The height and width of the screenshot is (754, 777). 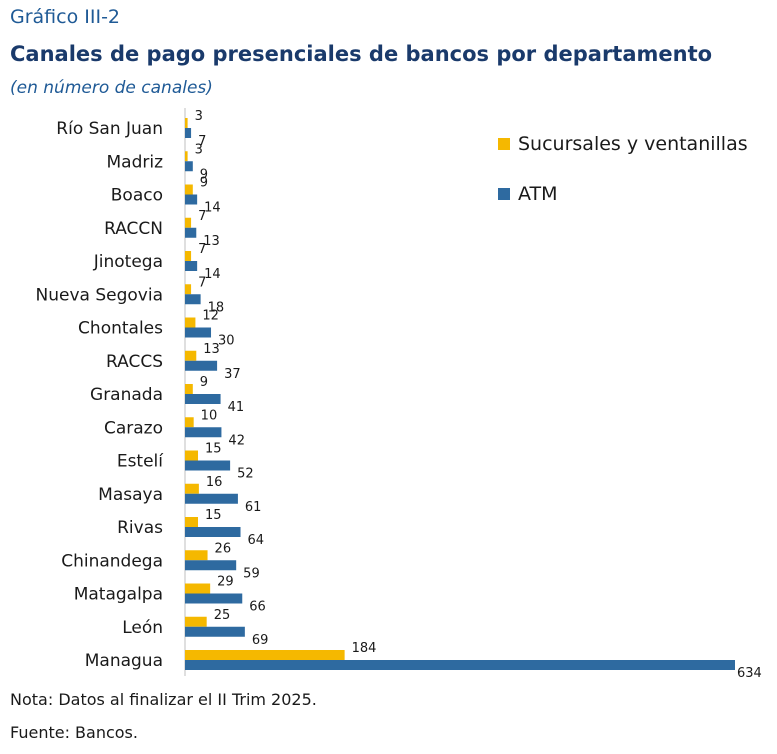 I want to click on category-label-nueva-segovia: Nueva Segovia, so click(x=99, y=295).